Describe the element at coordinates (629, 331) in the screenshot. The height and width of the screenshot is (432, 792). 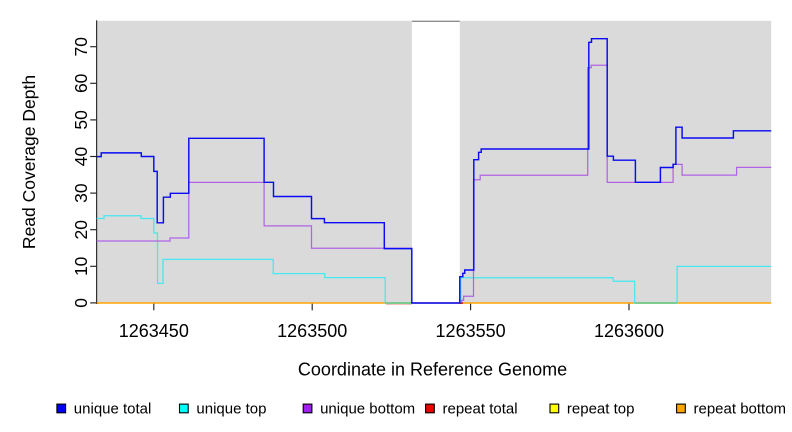
I see `svg-text: 1263600` at that location.